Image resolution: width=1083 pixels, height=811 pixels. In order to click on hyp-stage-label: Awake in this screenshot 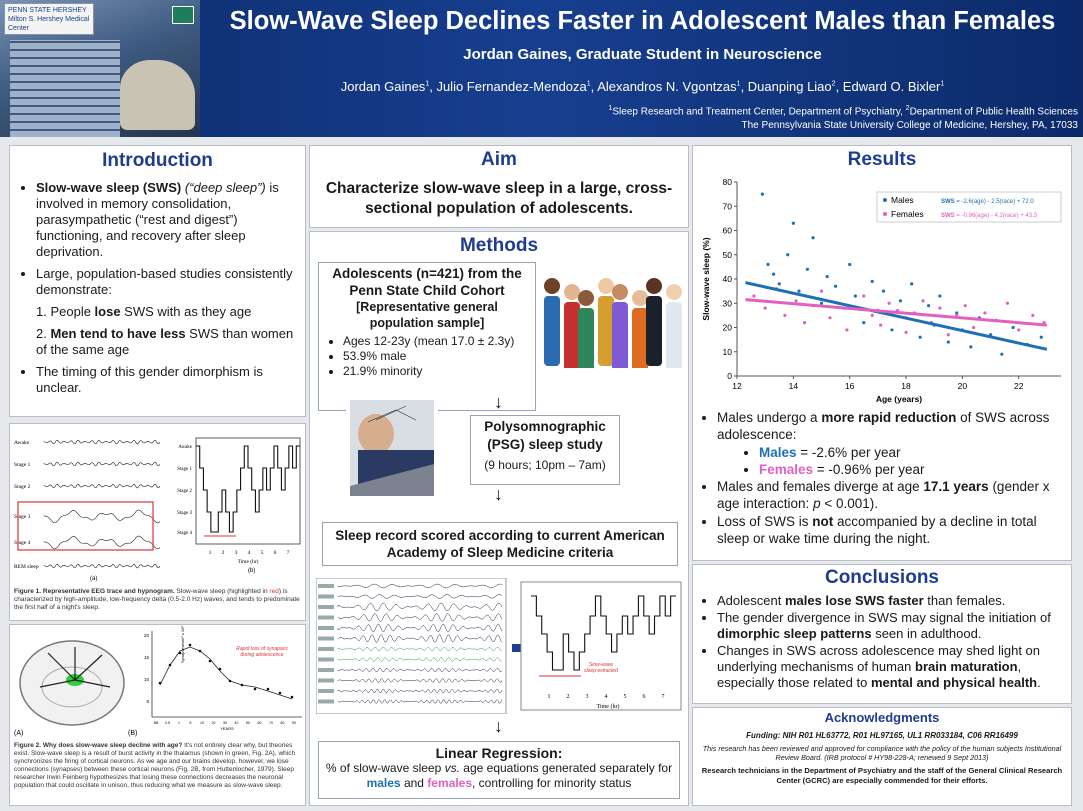, I will do `click(185, 447)`.